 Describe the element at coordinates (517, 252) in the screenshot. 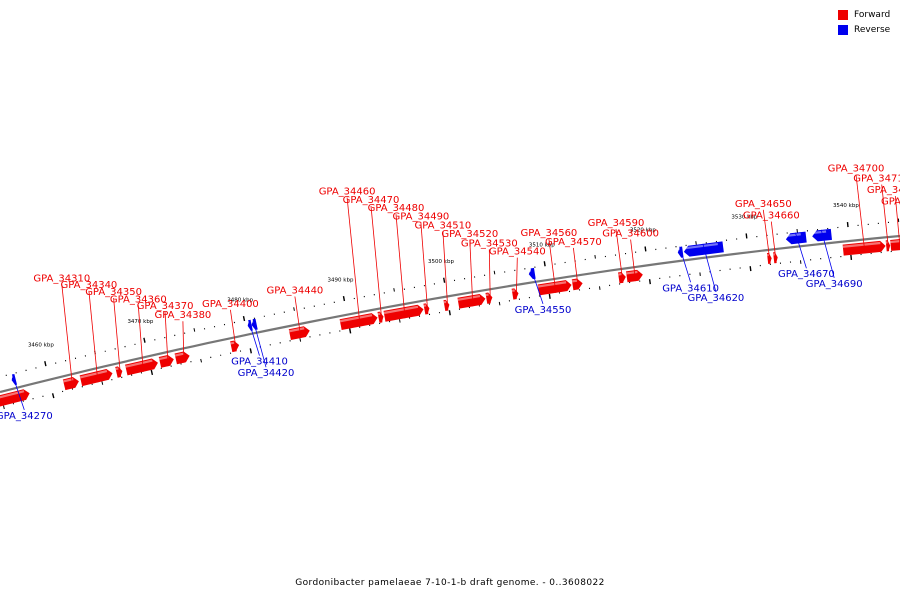

I see `gene-label: GPA_34540` at that location.